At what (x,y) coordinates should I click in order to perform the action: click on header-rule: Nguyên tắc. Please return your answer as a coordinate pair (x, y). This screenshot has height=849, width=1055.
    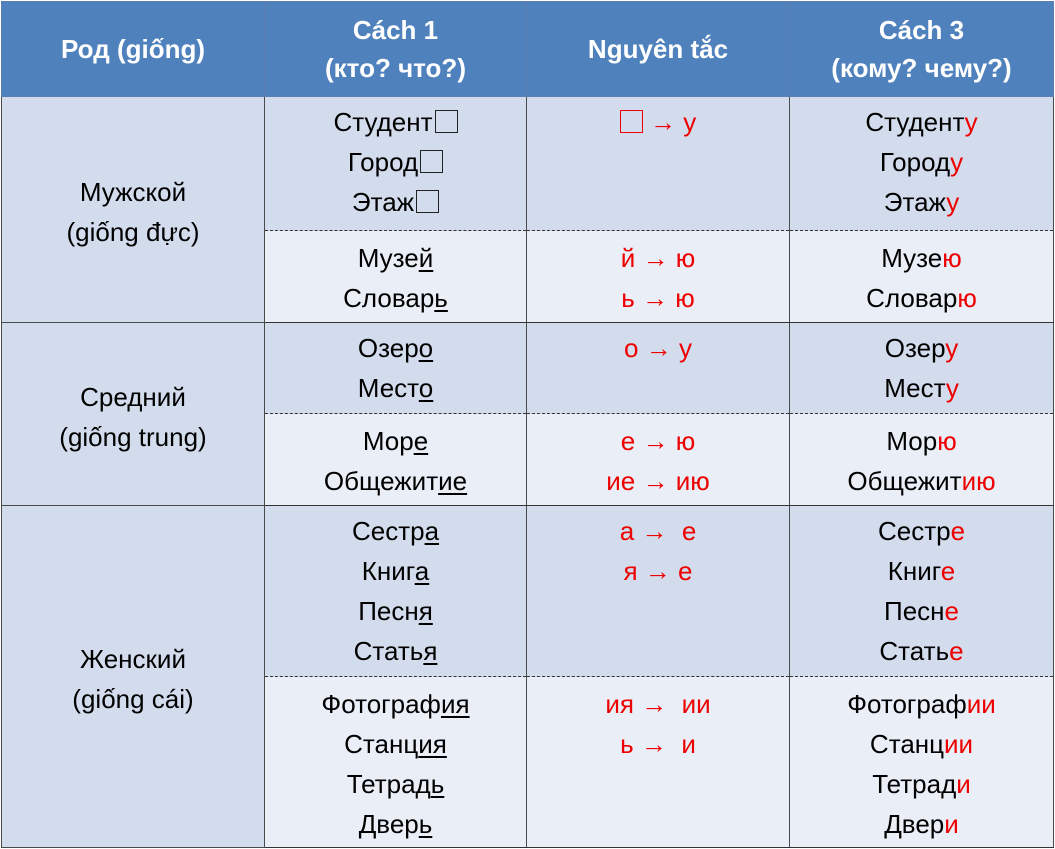
    Looking at the image, I should click on (658, 49).